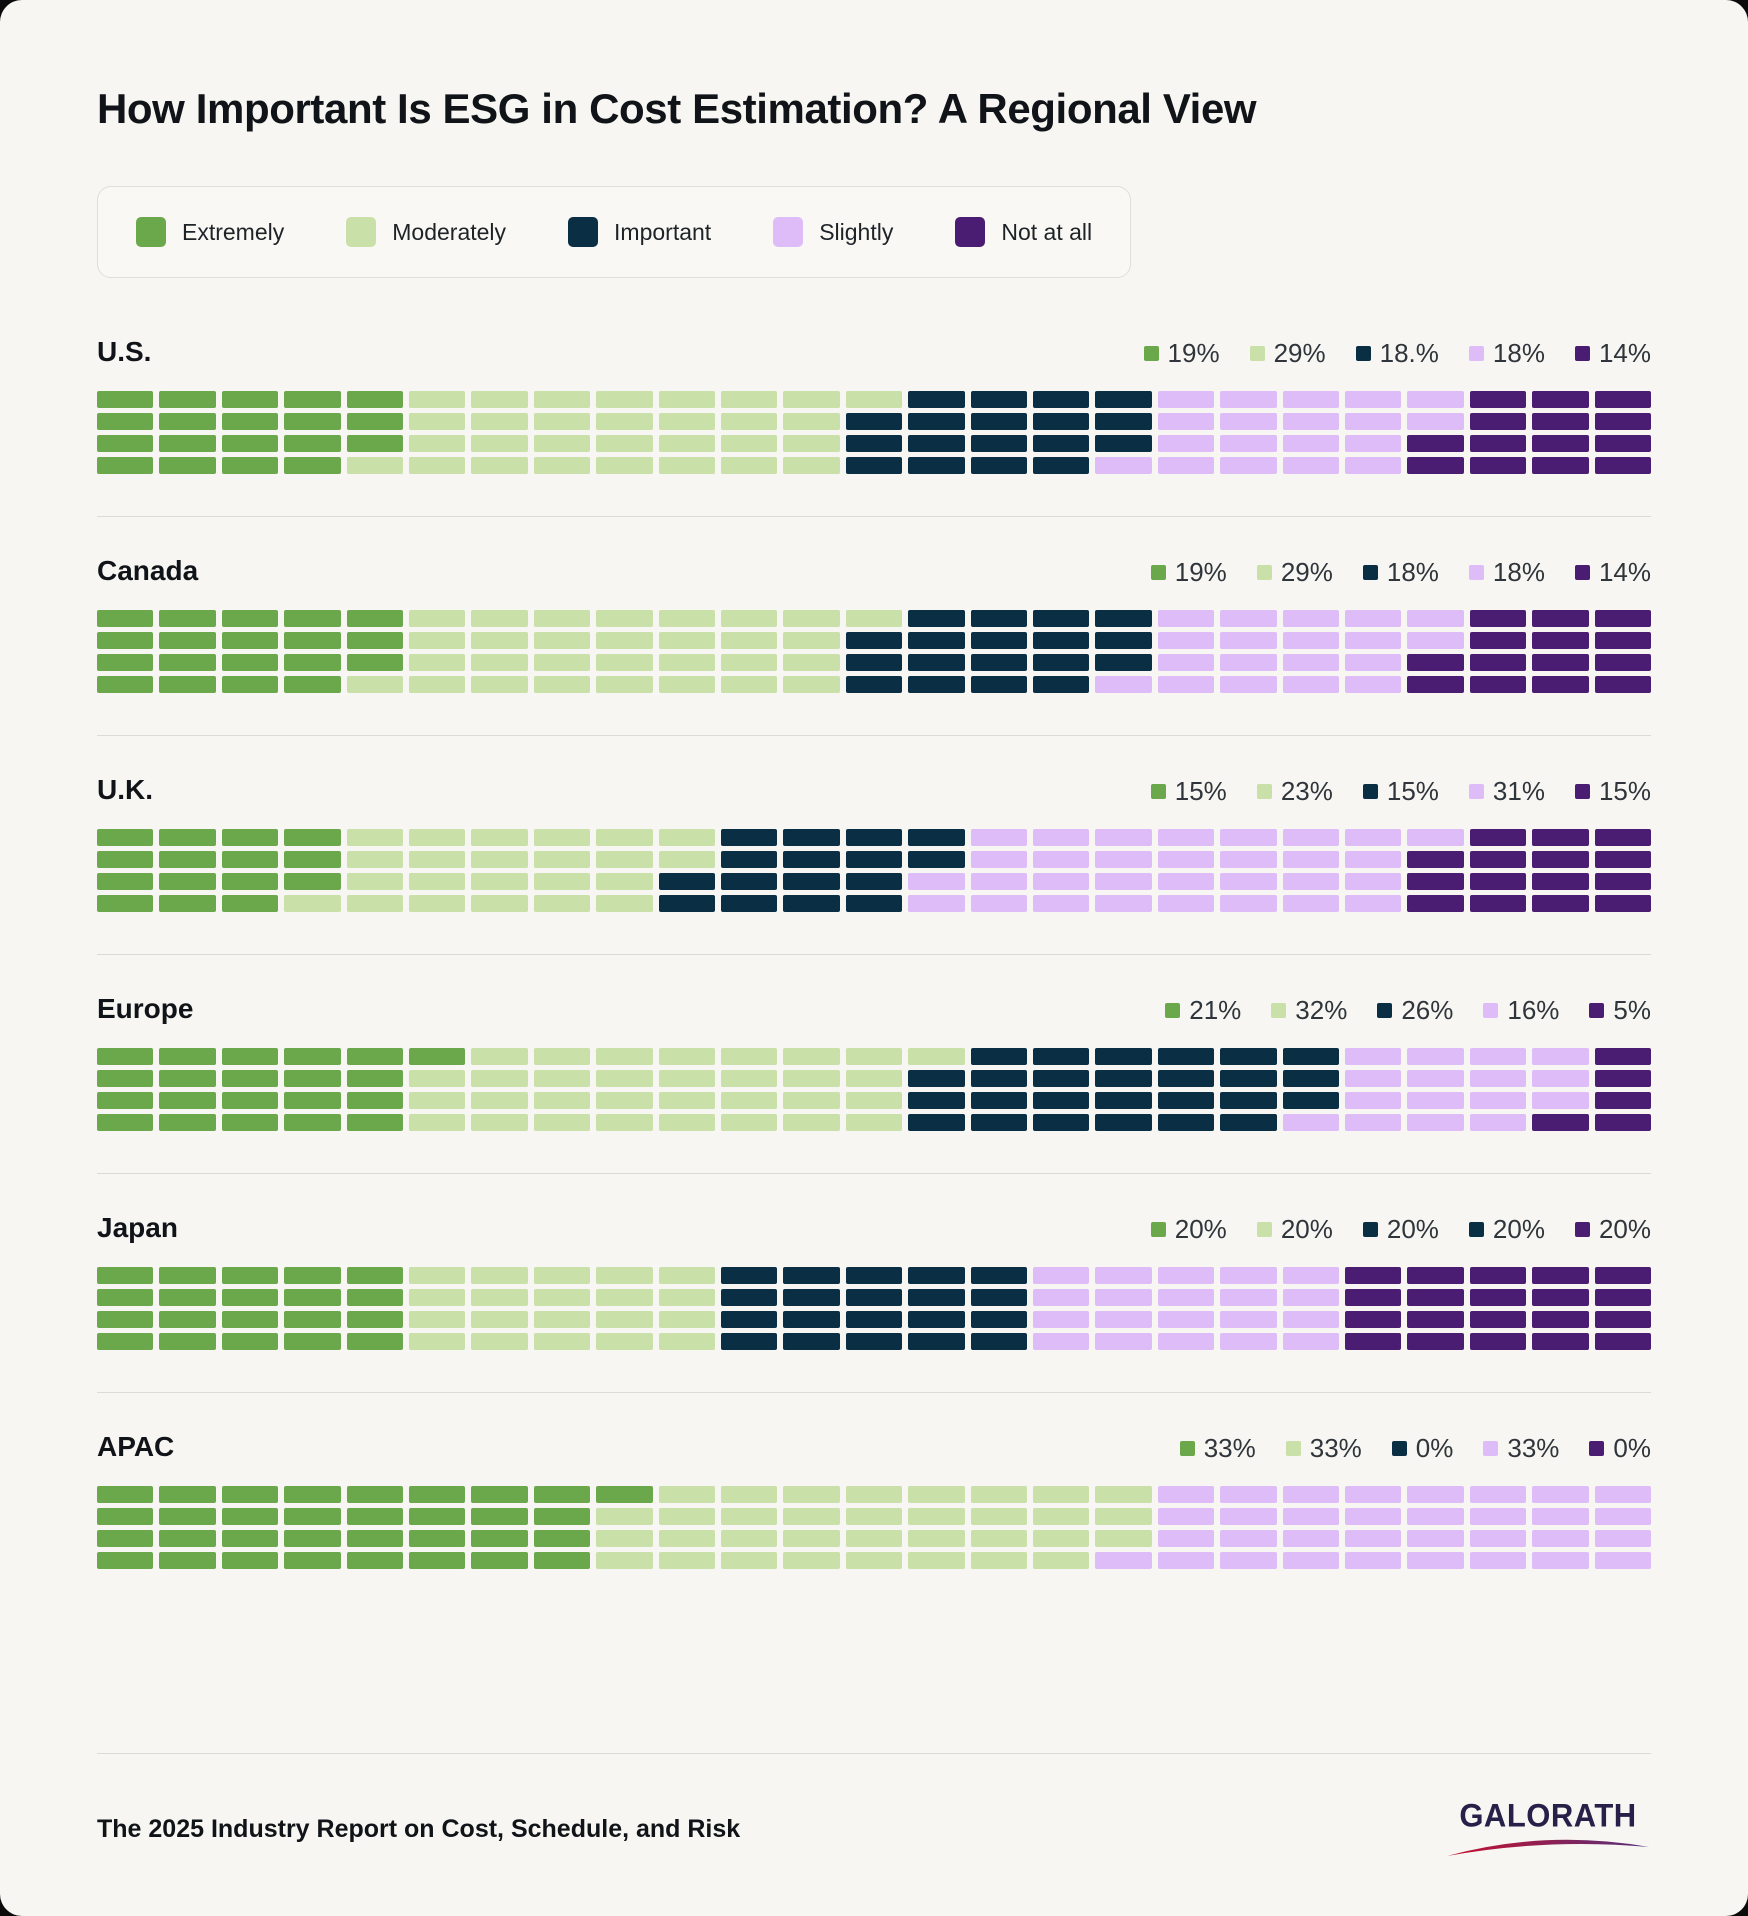 Image resolution: width=1748 pixels, height=1916 pixels. I want to click on legend-swatch-icon, so click(361, 232).